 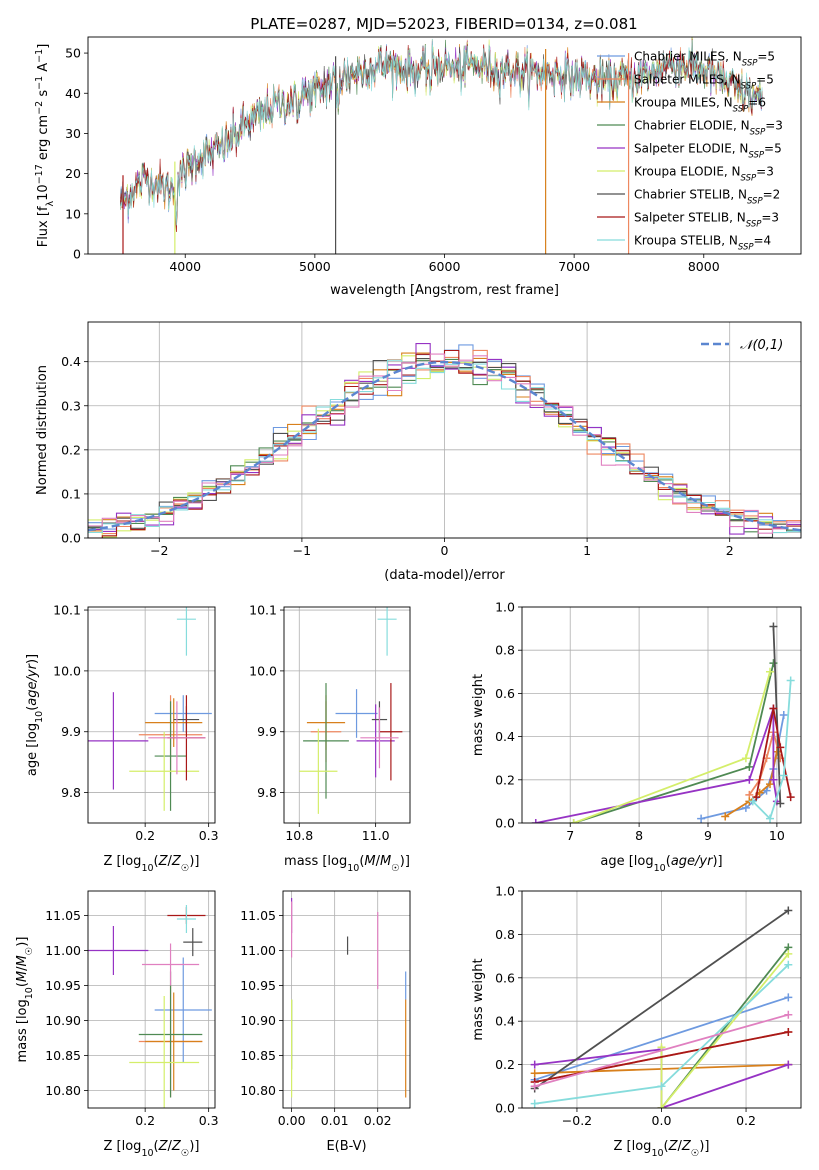 What do you see at coordinates (445, 550) in the screenshot?
I see `x-tick-label: 0` at bounding box center [445, 550].